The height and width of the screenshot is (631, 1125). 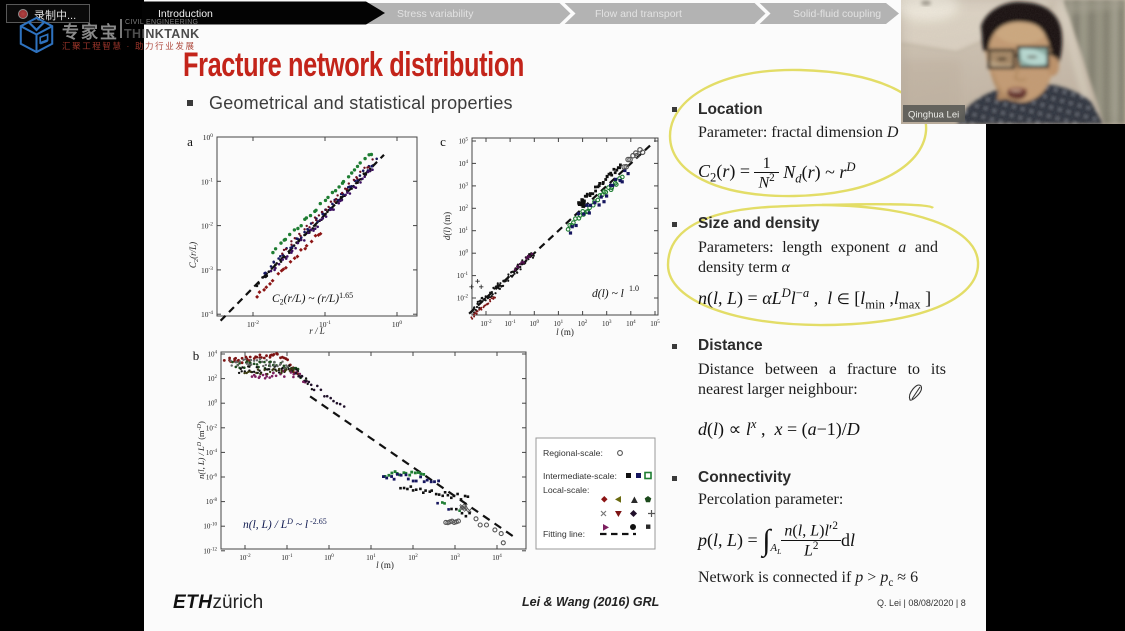 What do you see at coordinates (194, 255) in the screenshot?
I see `svg-text: C2(r/L)` at bounding box center [194, 255].